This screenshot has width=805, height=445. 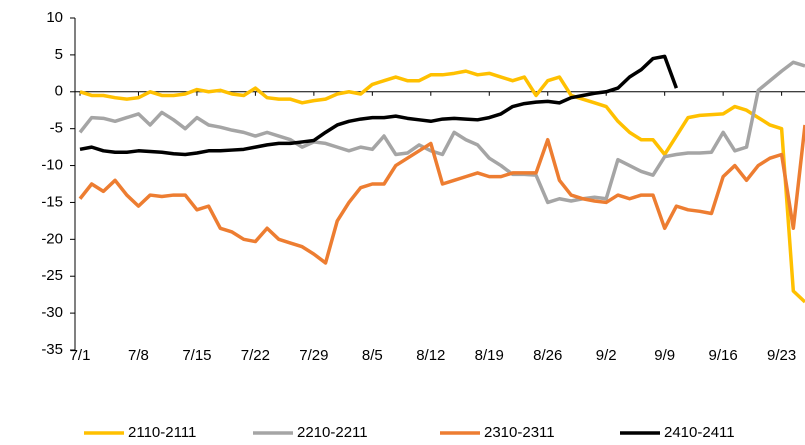 What do you see at coordinates (80, 355) in the screenshot?
I see `x-tick-label: 7/1` at bounding box center [80, 355].